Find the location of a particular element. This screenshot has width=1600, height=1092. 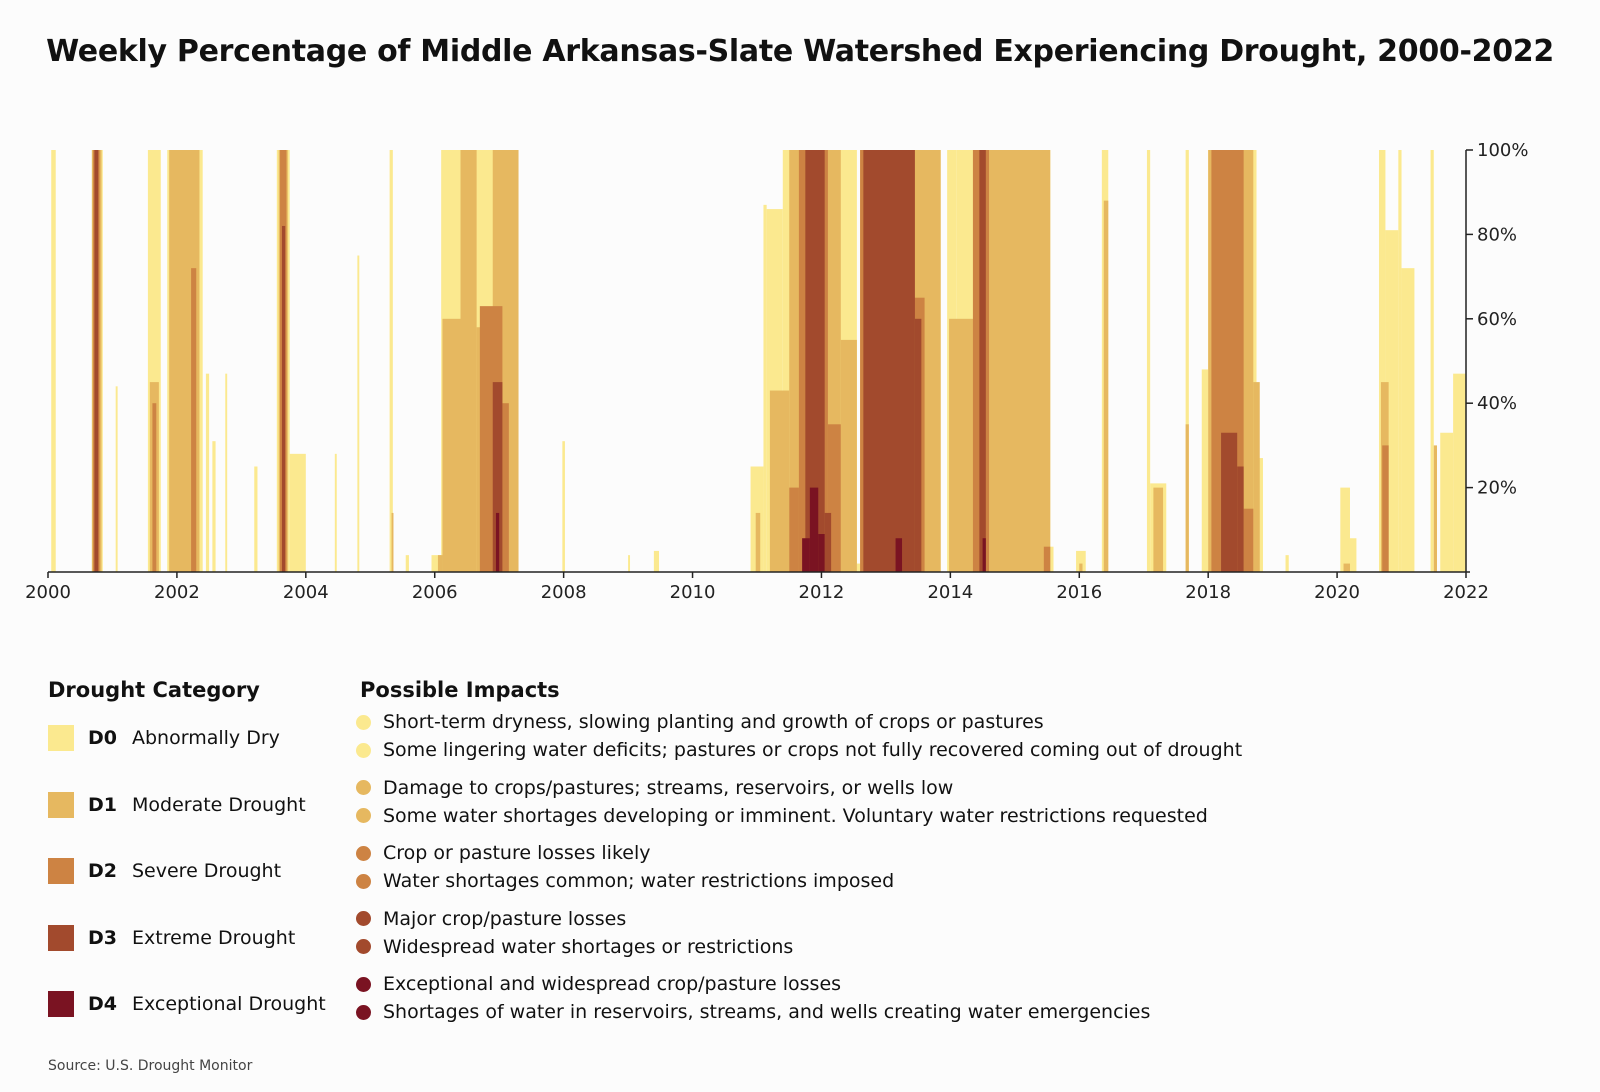

impact-item: Crop or pasture losses likely is located at coordinates (625, 853).